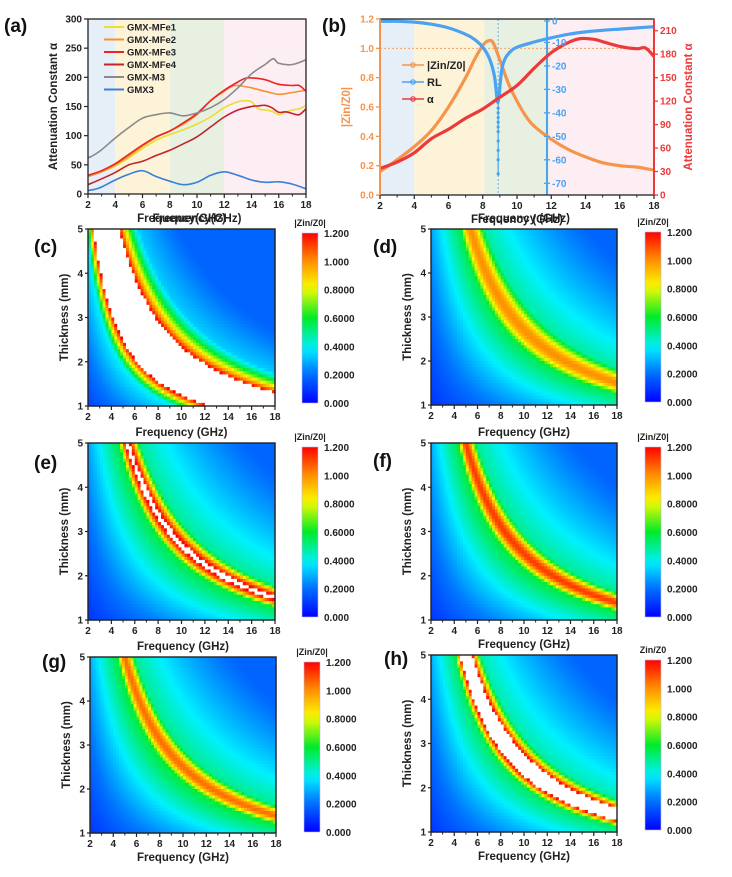 This screenshot has height=877, width=732. What do you see at coordinates (336, 404) in the screenshot?
I see `colorbar-tick-label: 0.000` at bounding box center [336, 404].